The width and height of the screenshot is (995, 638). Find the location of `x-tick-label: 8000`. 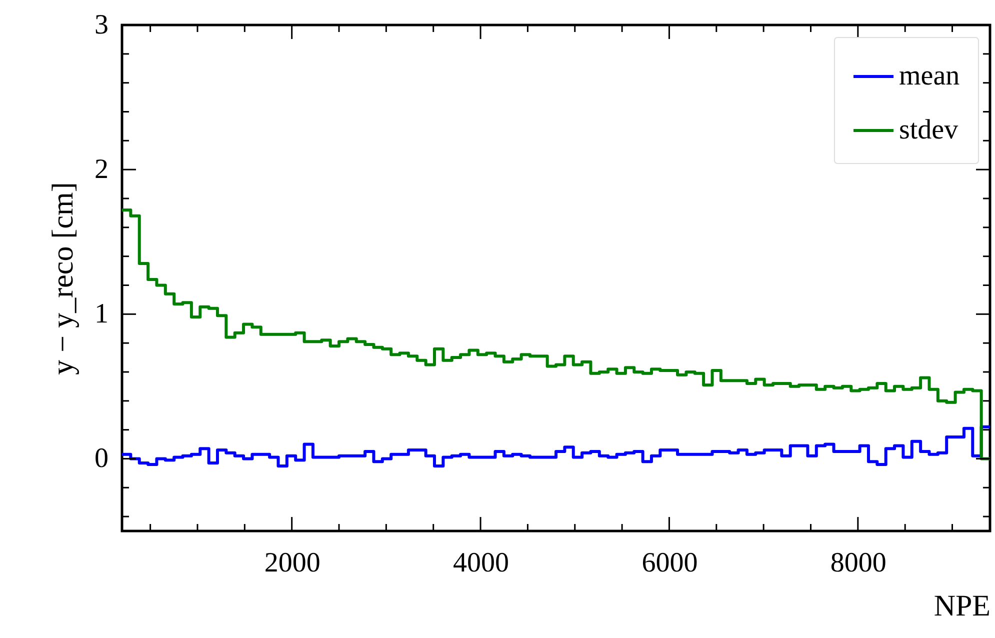

x-tick-label: 8000 is located at coordinates (858, 563).